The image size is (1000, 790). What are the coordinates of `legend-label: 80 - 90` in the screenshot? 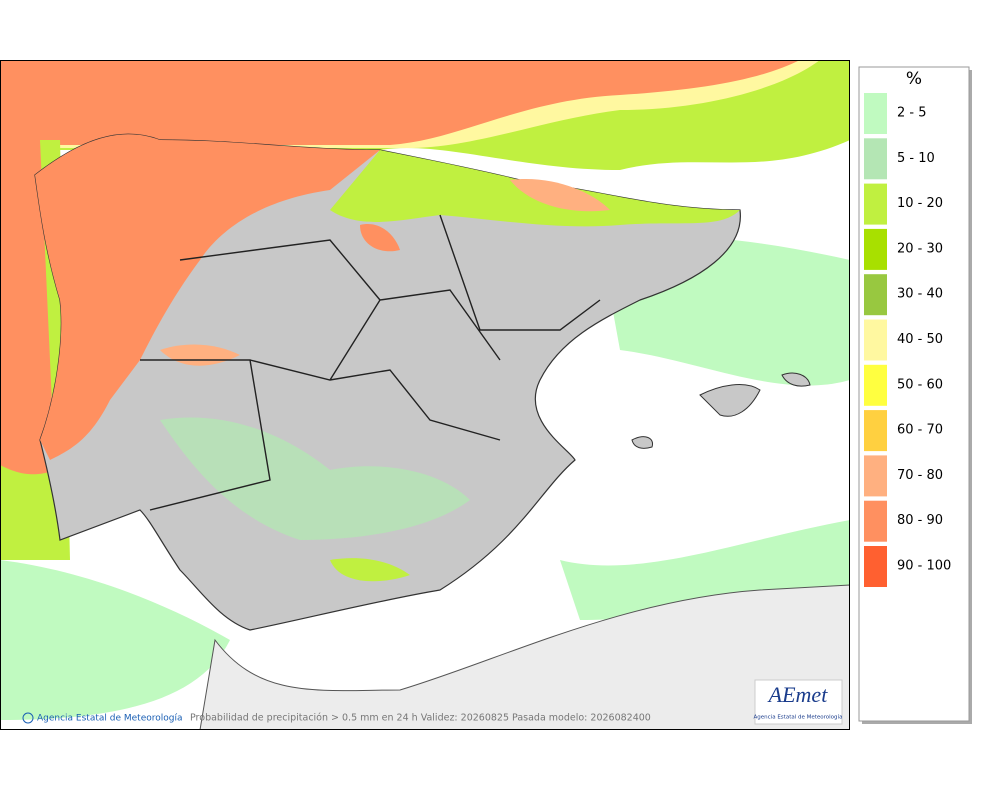 It's located at (920, 520).